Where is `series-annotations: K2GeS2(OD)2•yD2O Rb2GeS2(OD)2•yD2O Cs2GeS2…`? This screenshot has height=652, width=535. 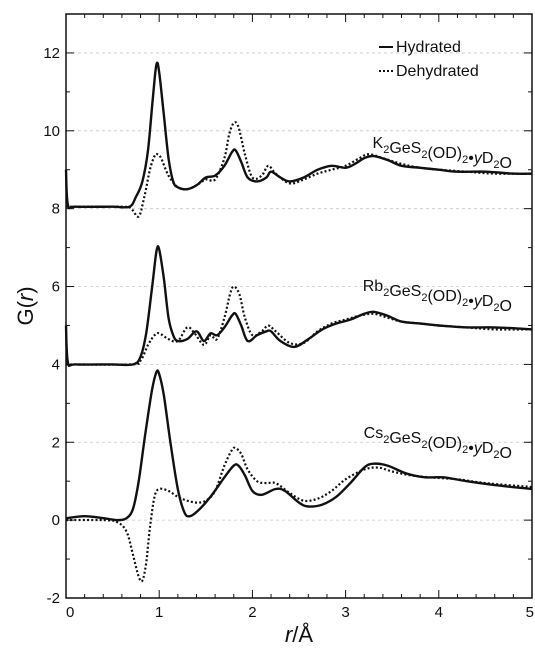
series-annotations: K2GeS2(OD)2•yD2O Rb2GeS2(OD)2•yD2O Cs2GeS2… is located at coordinates (437, 298).